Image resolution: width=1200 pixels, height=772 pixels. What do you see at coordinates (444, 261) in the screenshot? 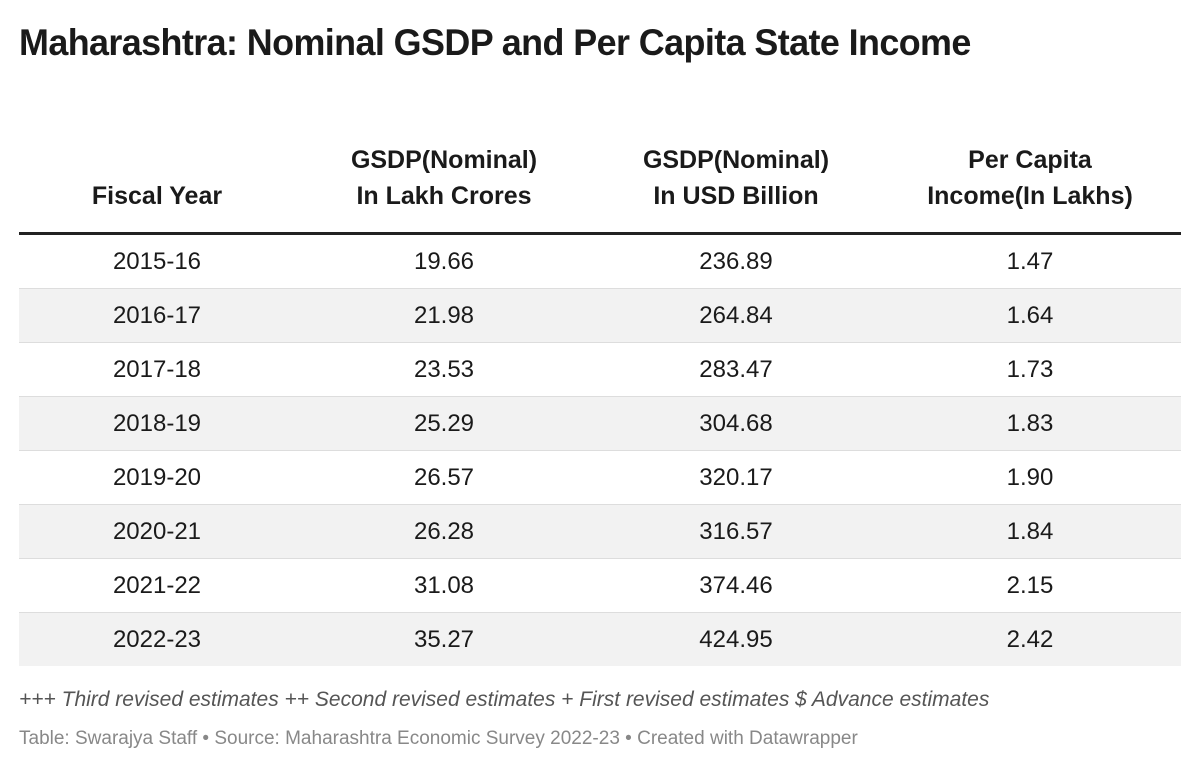
I see `cell-gsdp-lakh-crores: 19.66` at bounding box center [444, 261].